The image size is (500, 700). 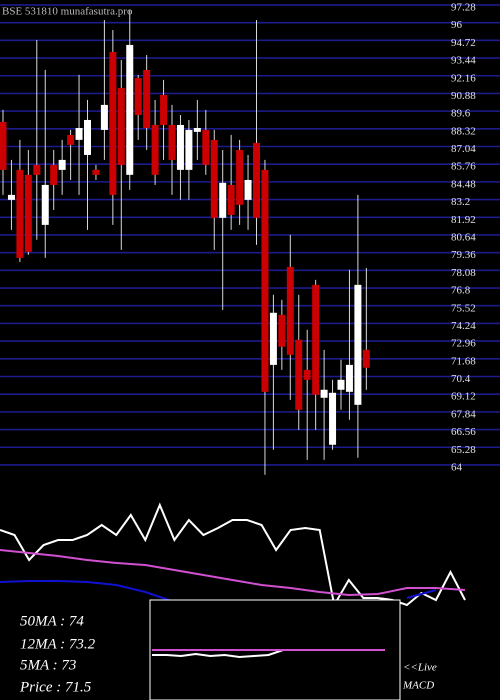 What do you see at coordinates (463, 96) in the screenshot?
I see `y-tick-label: 90.88` at bounding box center [463, 96].